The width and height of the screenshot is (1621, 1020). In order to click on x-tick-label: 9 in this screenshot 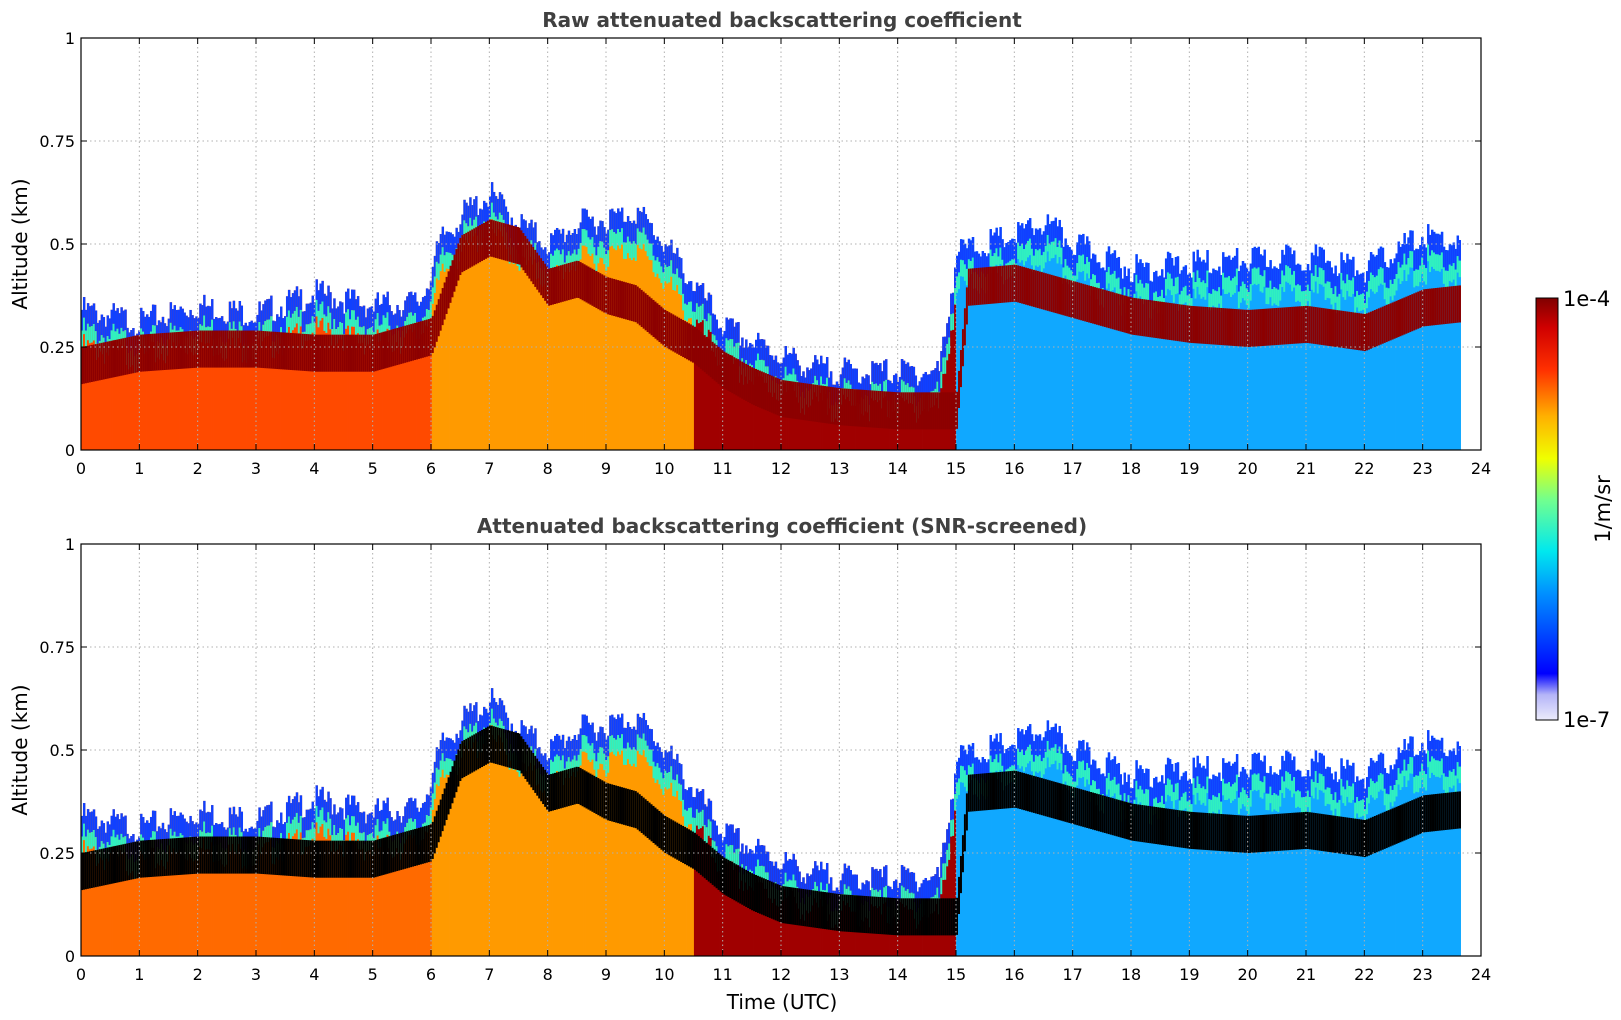, I will do `click(606, 468)`.